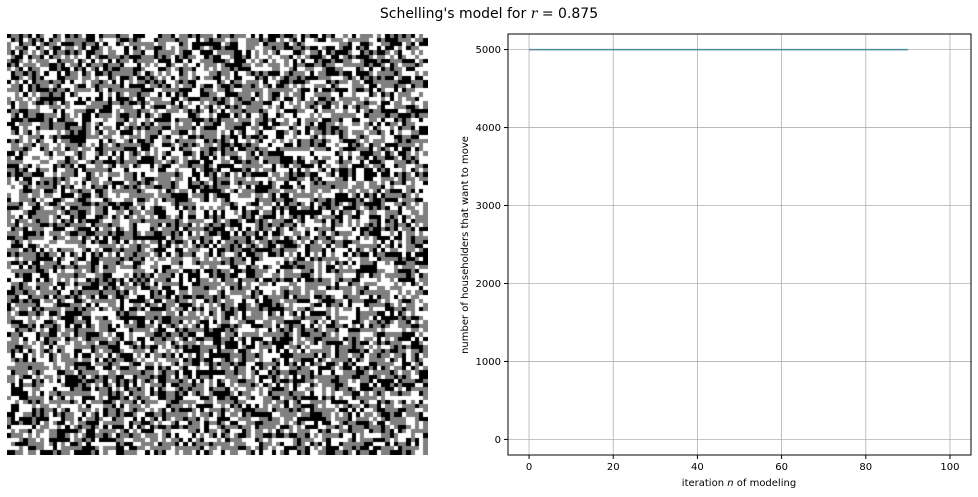  What do you see at coordinates (488, 362) in the screenshot?
I see `y-tick-label: 1000` at bounding box center [488, 362].